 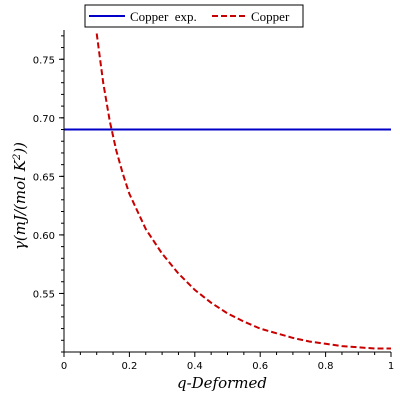 I want to click on legend-box, so click(x=194, y=16).